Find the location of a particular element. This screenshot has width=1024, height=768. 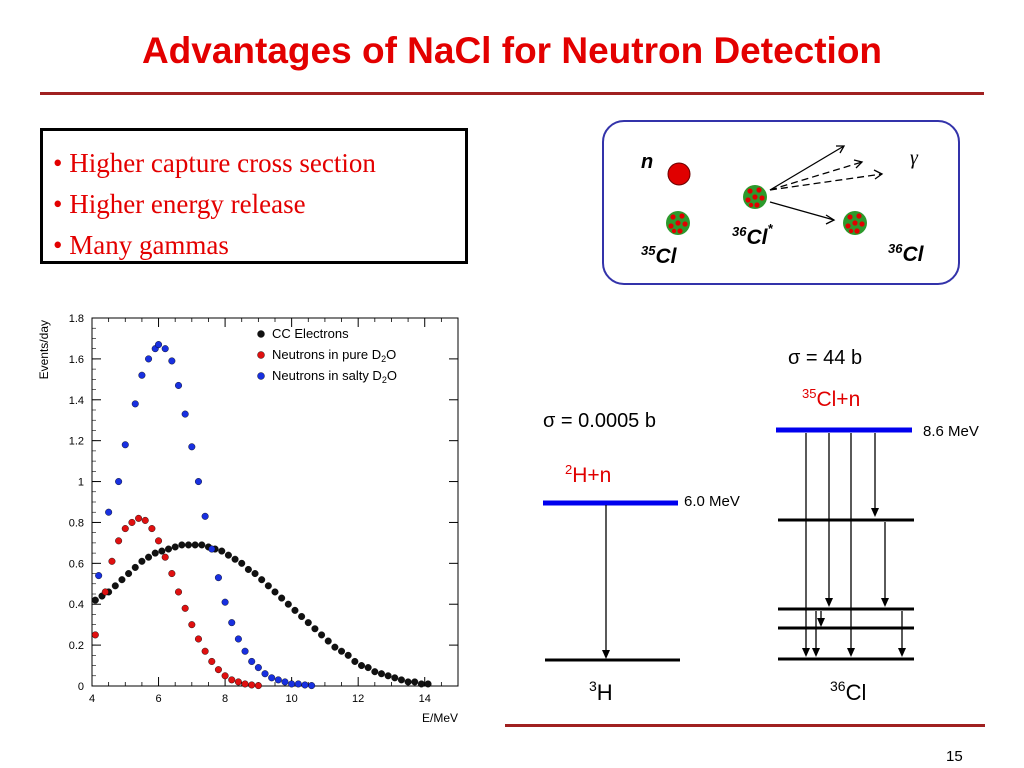

legend-entry-name: Neutrons in salty D is located at coordinates (327, 375).